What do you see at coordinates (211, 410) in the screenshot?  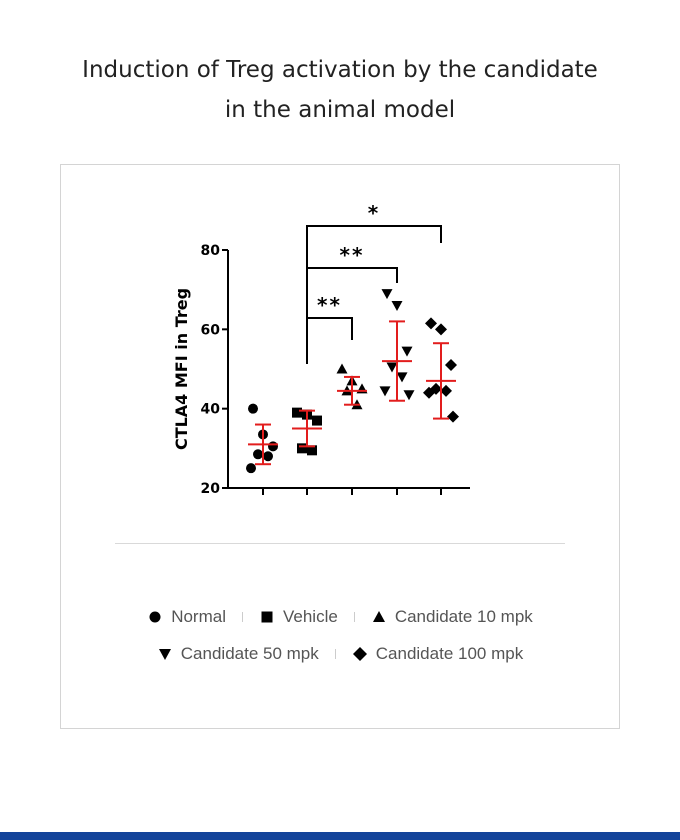 I see `y-tick-label: 40` at bounding box center [211, 410].